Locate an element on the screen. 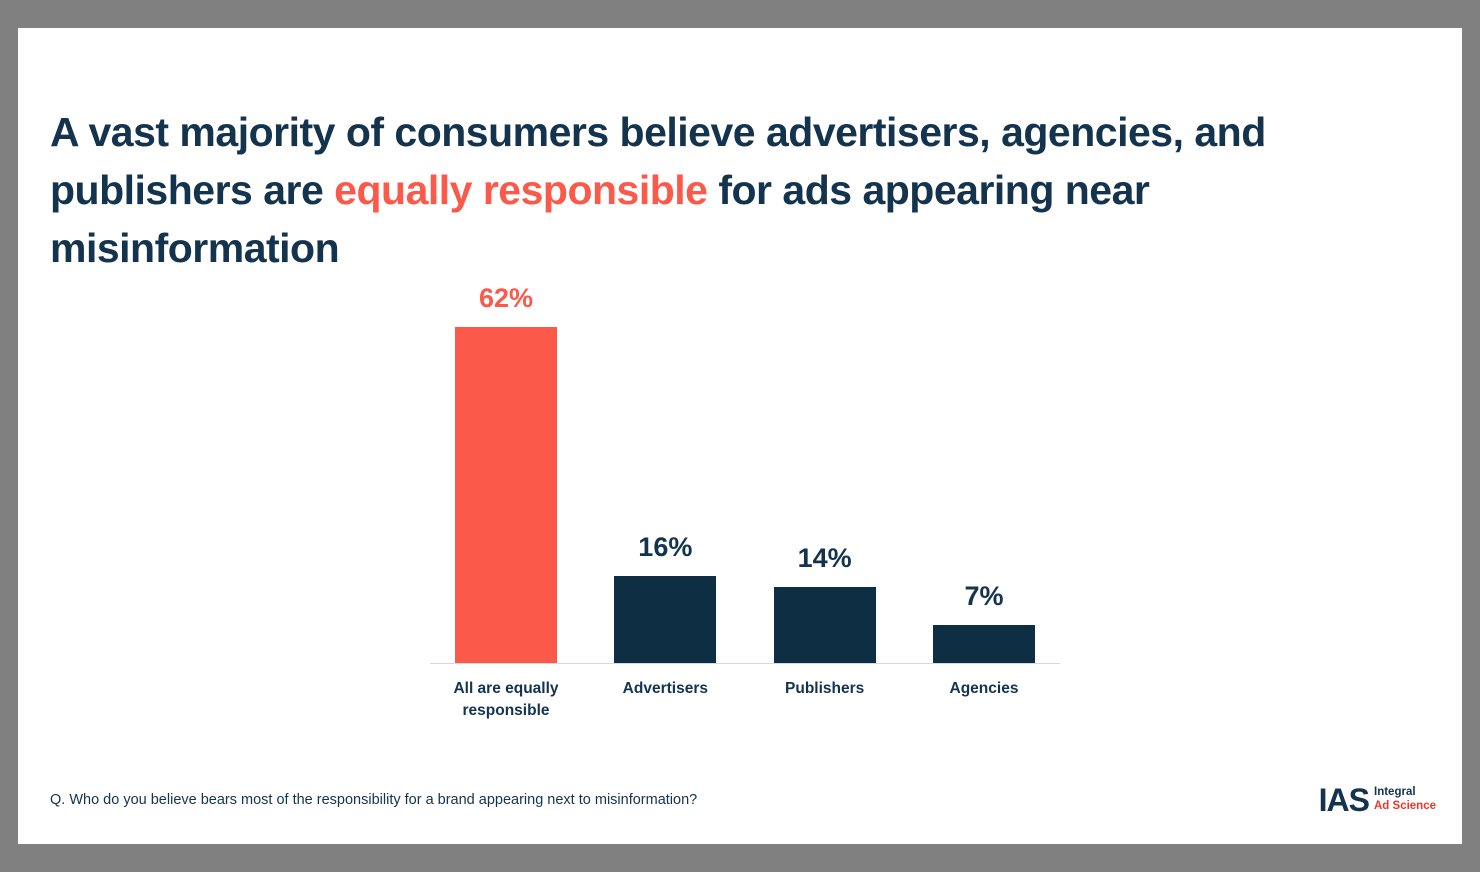 Image resolution: width=1480 pixels, height=872 pixels. bar-value-label: 62% is located at coordinates (506, 298).